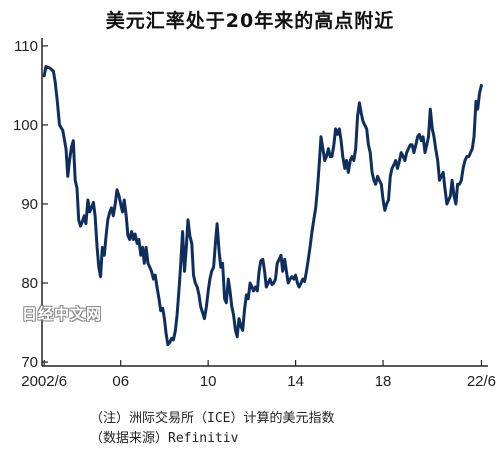 The width and height of the screenshot is (500, 460). I want to click on chart-title: 美元汇率处于20年来的高点附近, so click(250, 21).